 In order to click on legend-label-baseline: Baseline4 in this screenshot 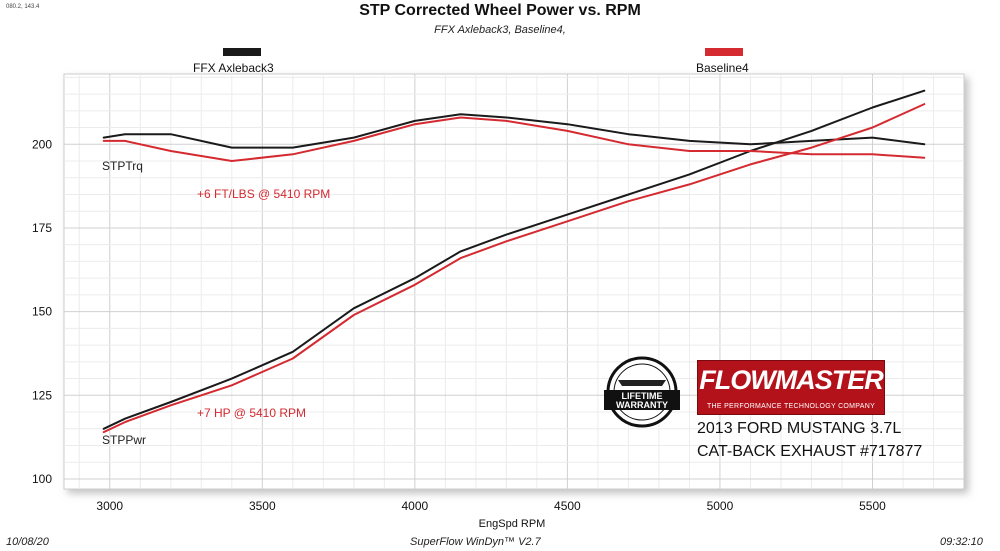, I will do `click(722, 68)`.